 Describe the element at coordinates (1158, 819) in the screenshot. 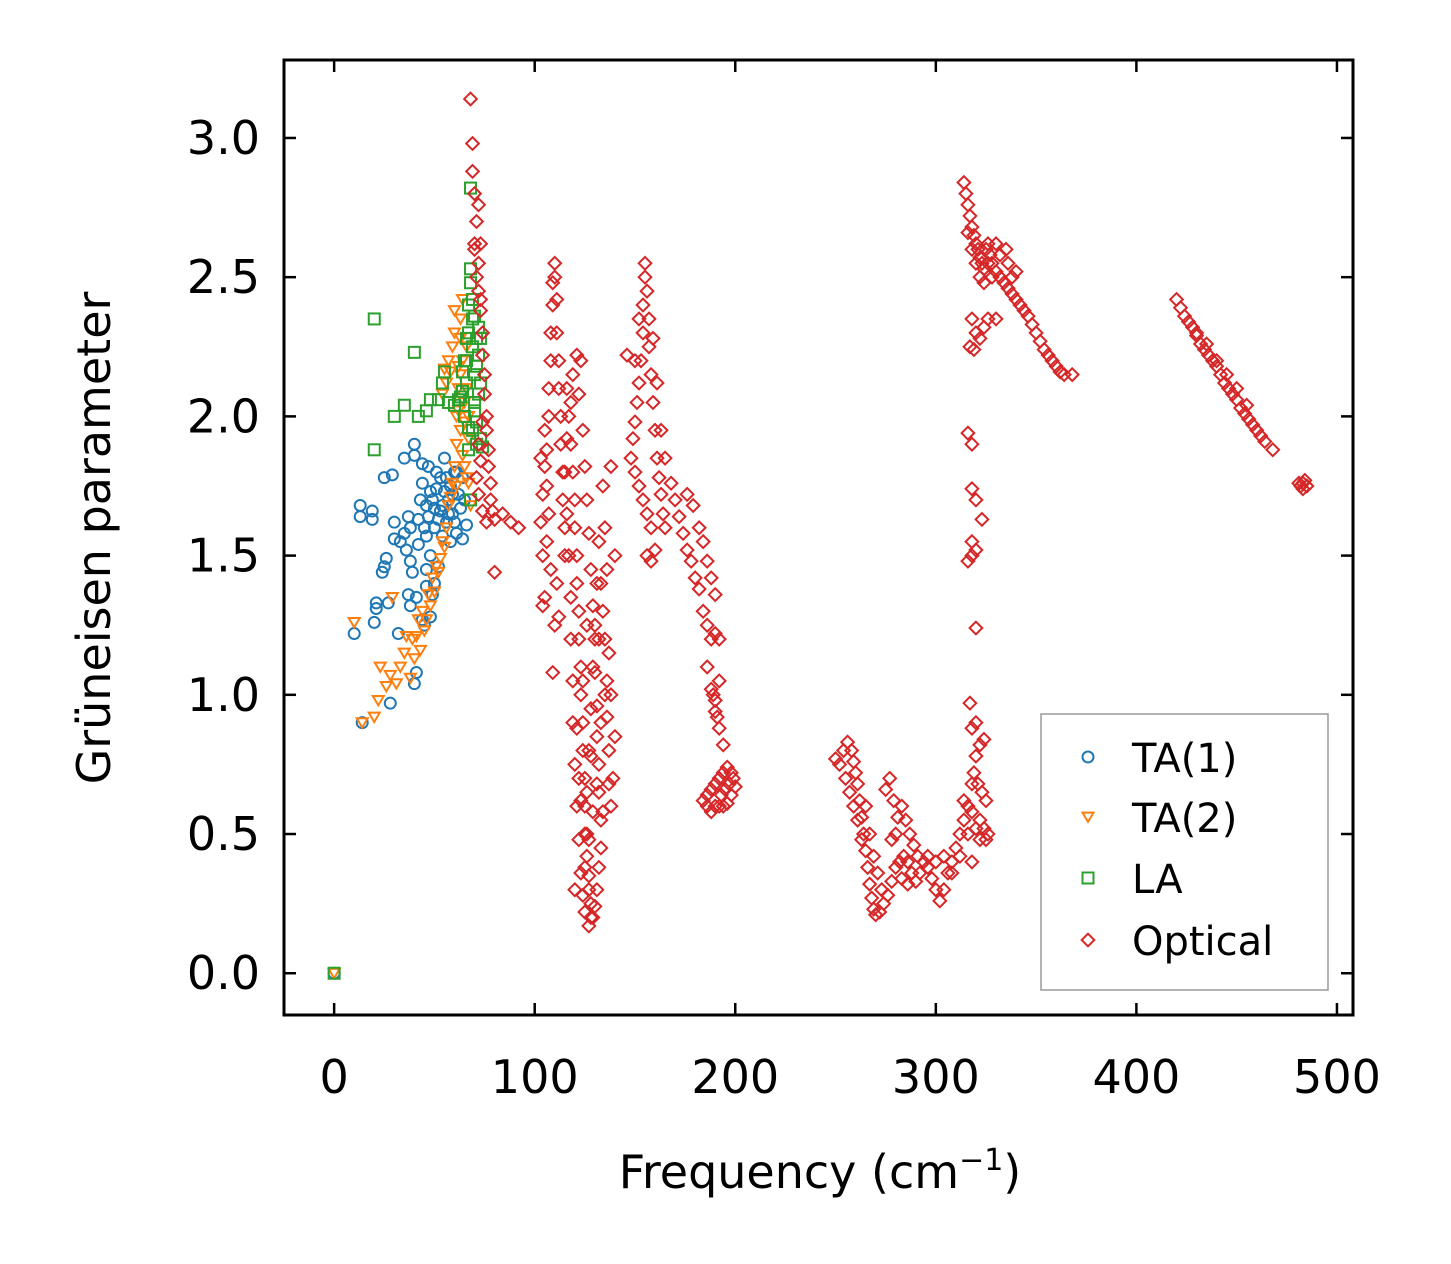

I see `legend-item-ta-2-: TA(2)` at that location.